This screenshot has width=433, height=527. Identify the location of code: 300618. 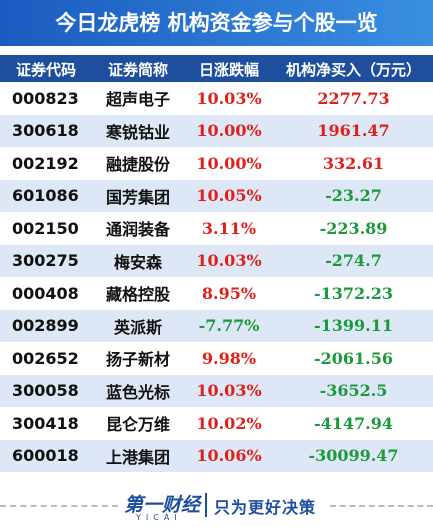
(45, 131).